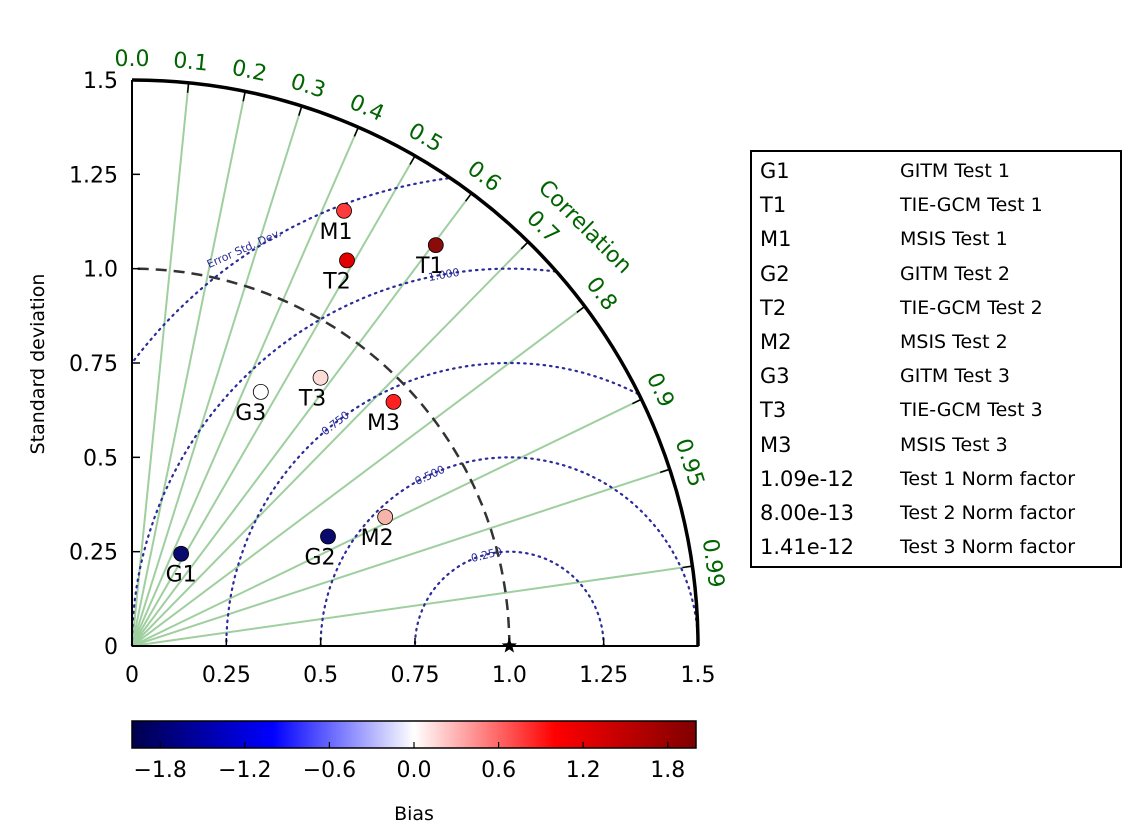 This screenshot has width=1146, height=833. What do you see at coordinates (111, 647) in the screenshot?
I see `y-tick-label: 0` at bounding box center [111, 647].